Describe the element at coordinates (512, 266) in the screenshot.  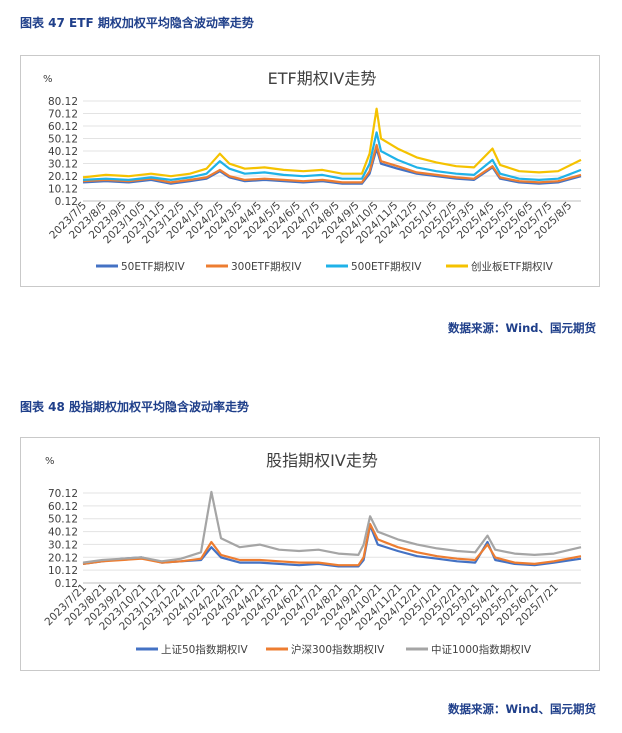
I see `legend-label: 创业板ETF期权IV` at that location.